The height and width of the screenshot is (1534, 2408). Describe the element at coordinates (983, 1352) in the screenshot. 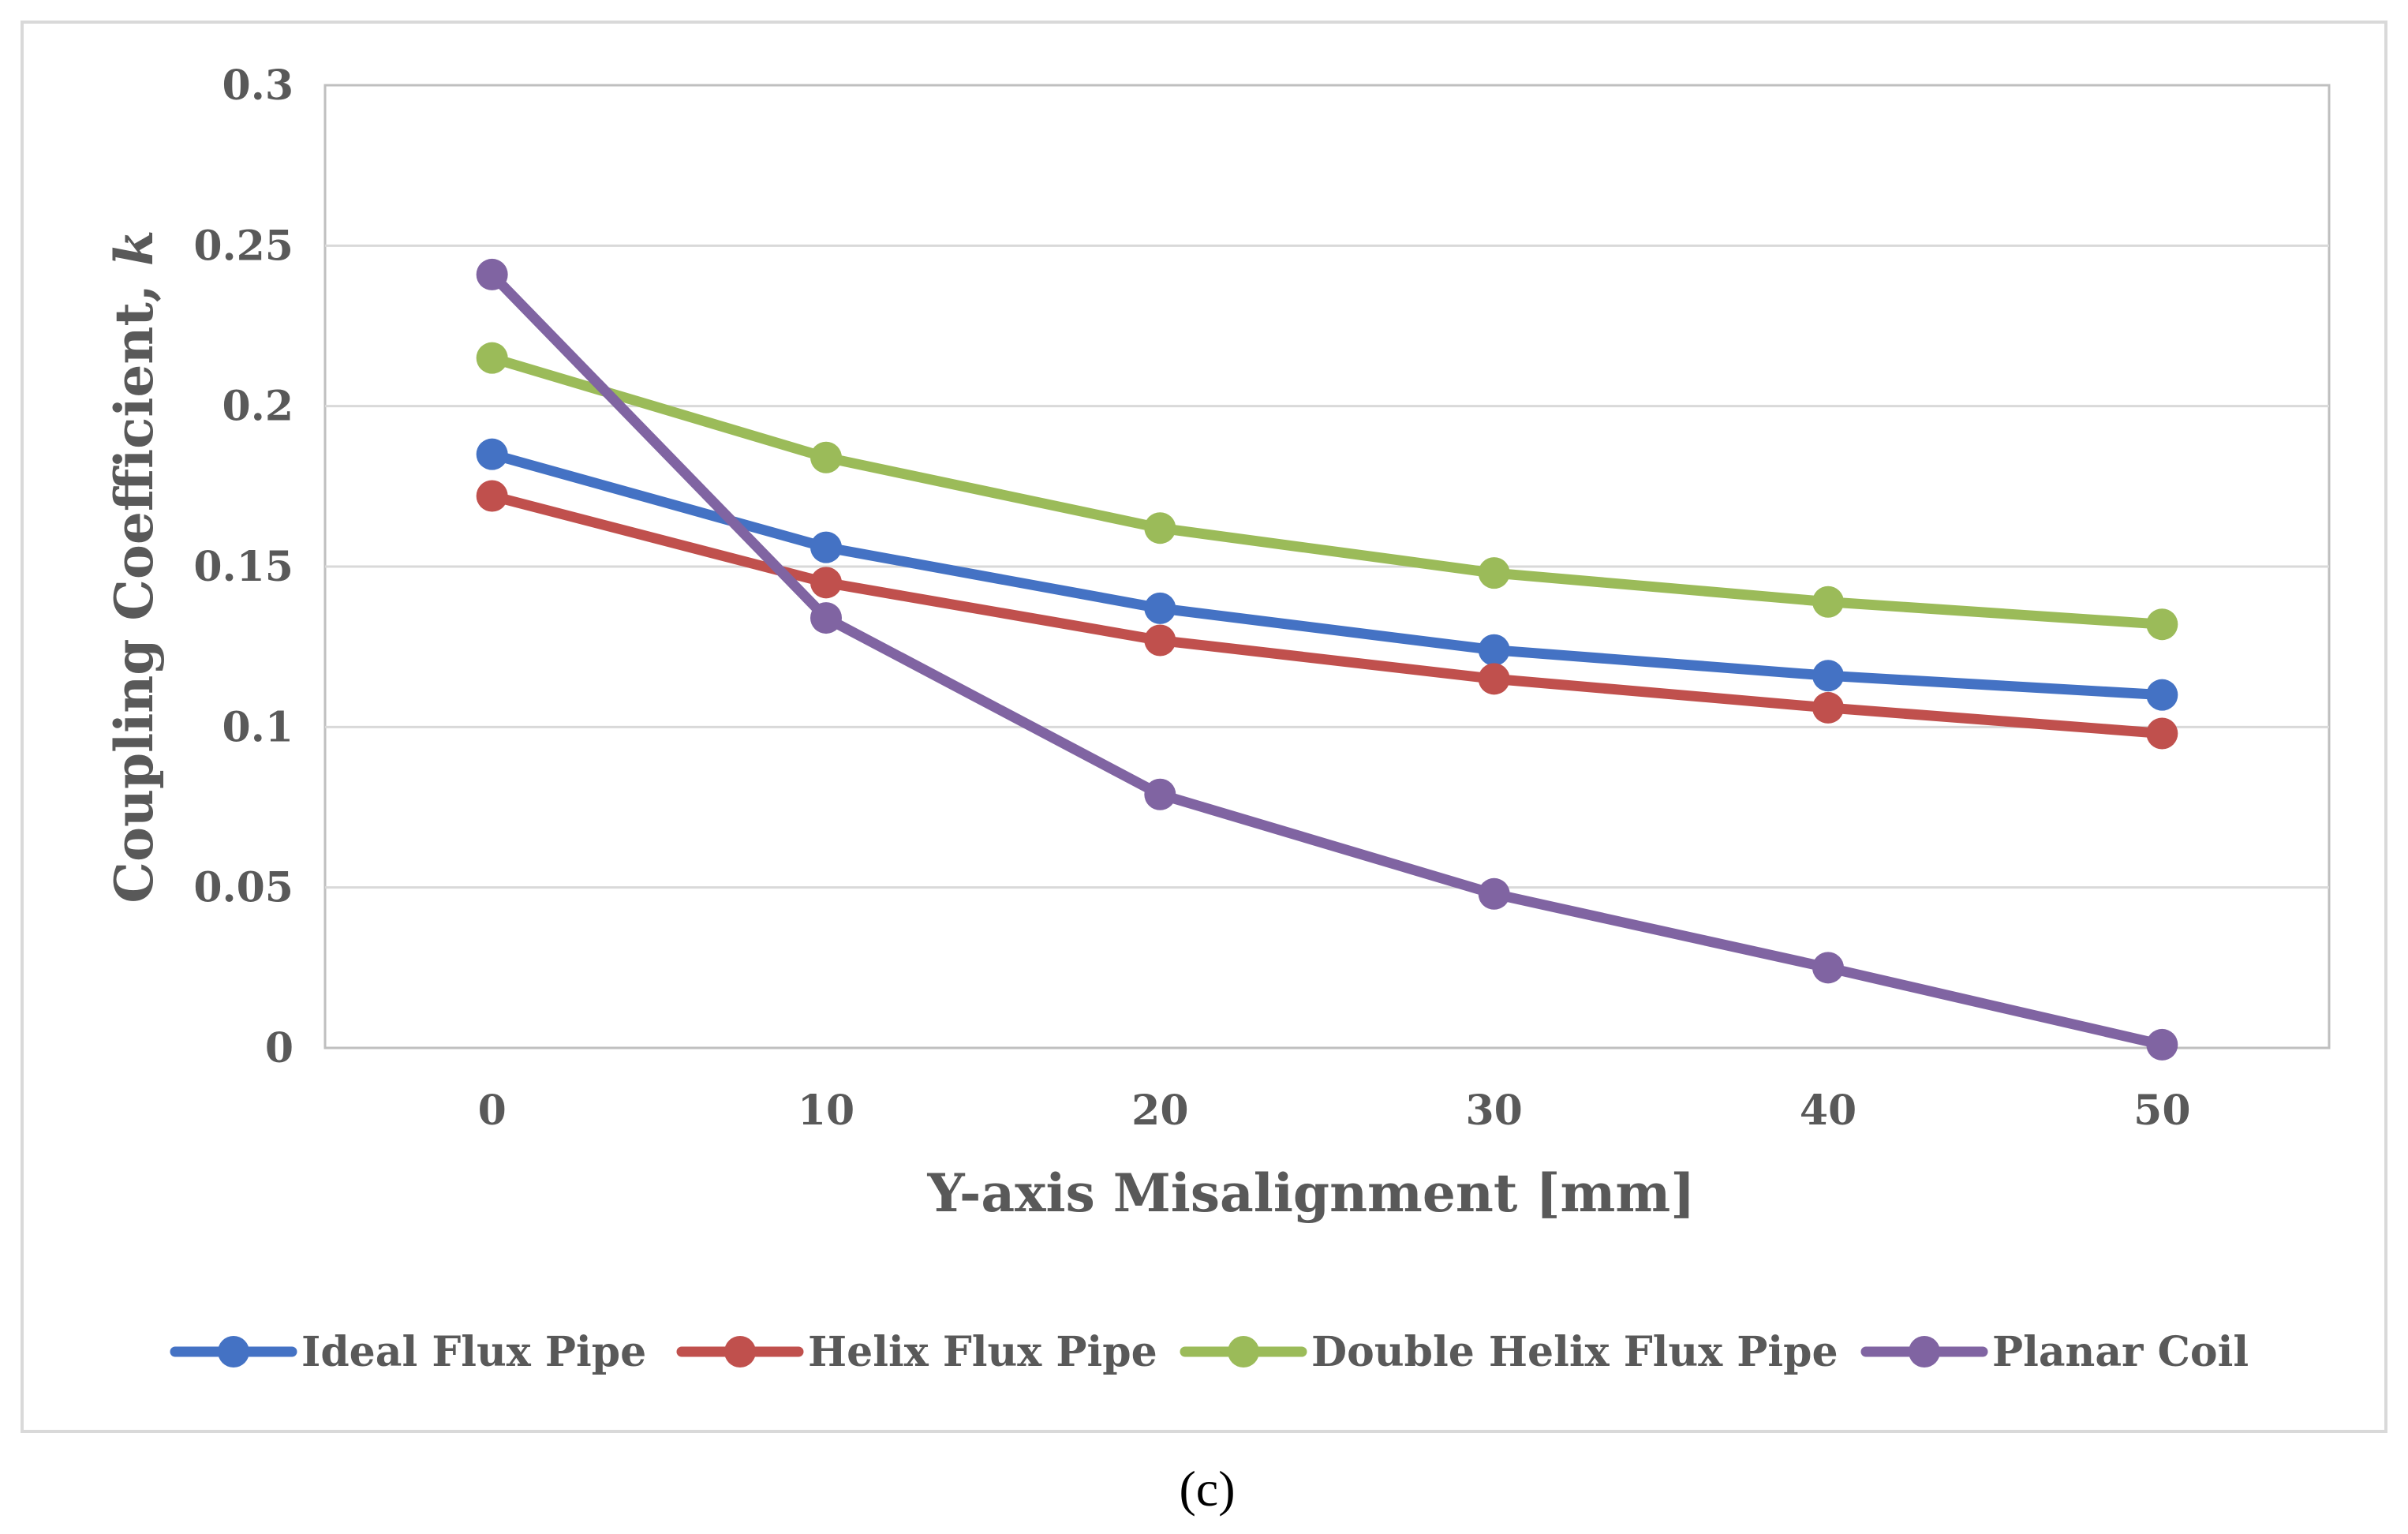

I see `legend-label-helix-flux-pipe: Helix Flux Pipe` at that location.